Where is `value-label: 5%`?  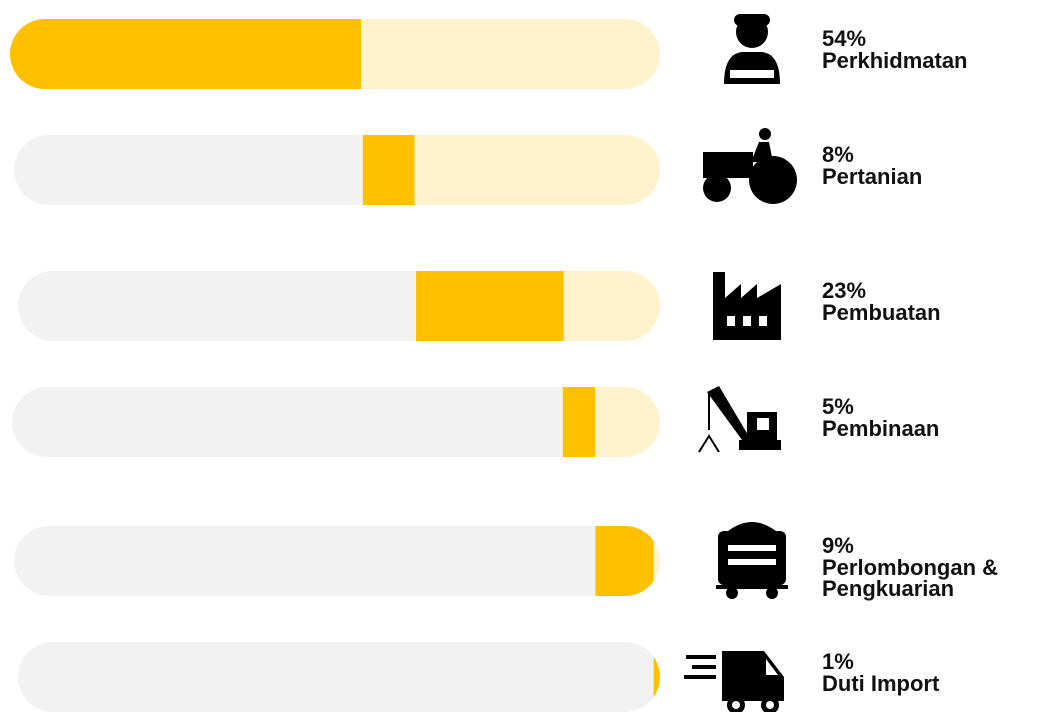
value-label: 5% is located at coordinates (838, 406).